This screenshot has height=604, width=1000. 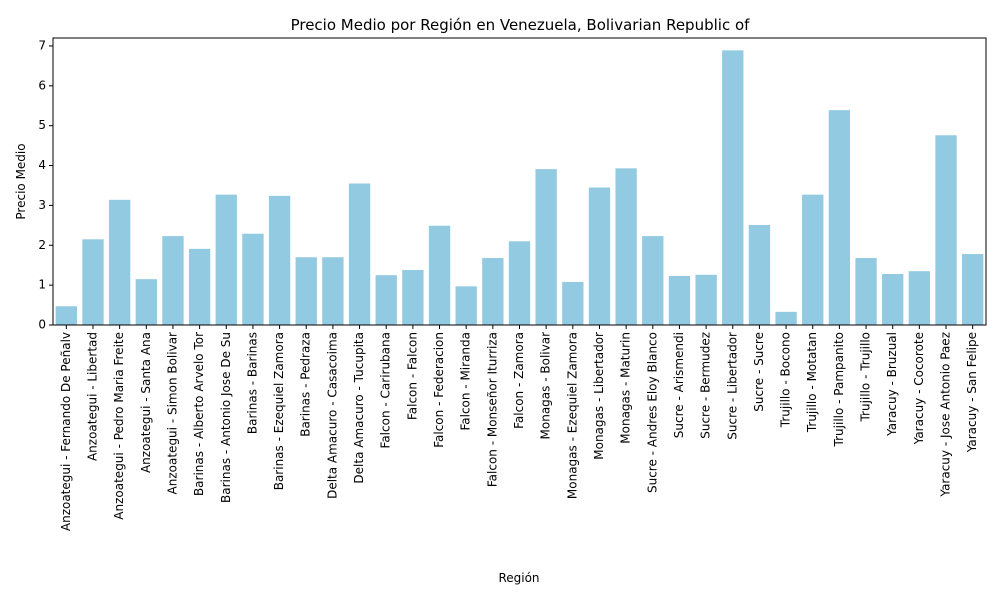 What do you see at coordinates (572, 415) in the screenshot?
I see `x-tick-label: Monagas - Ezequiel Zamora` at bounding box center [572, 415].